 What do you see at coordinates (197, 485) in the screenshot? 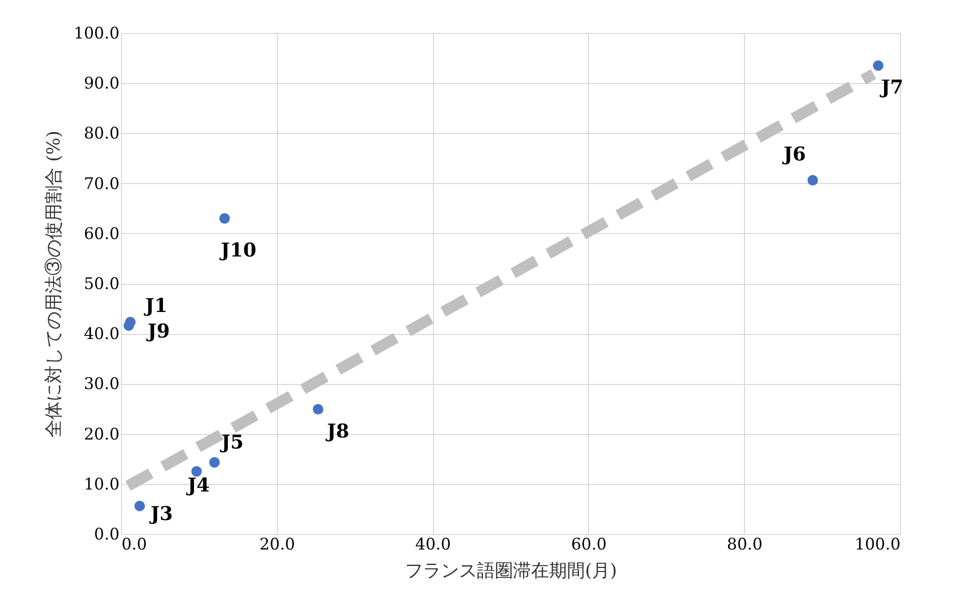
I see `annotation: J4` at bounding box center [197, 485].